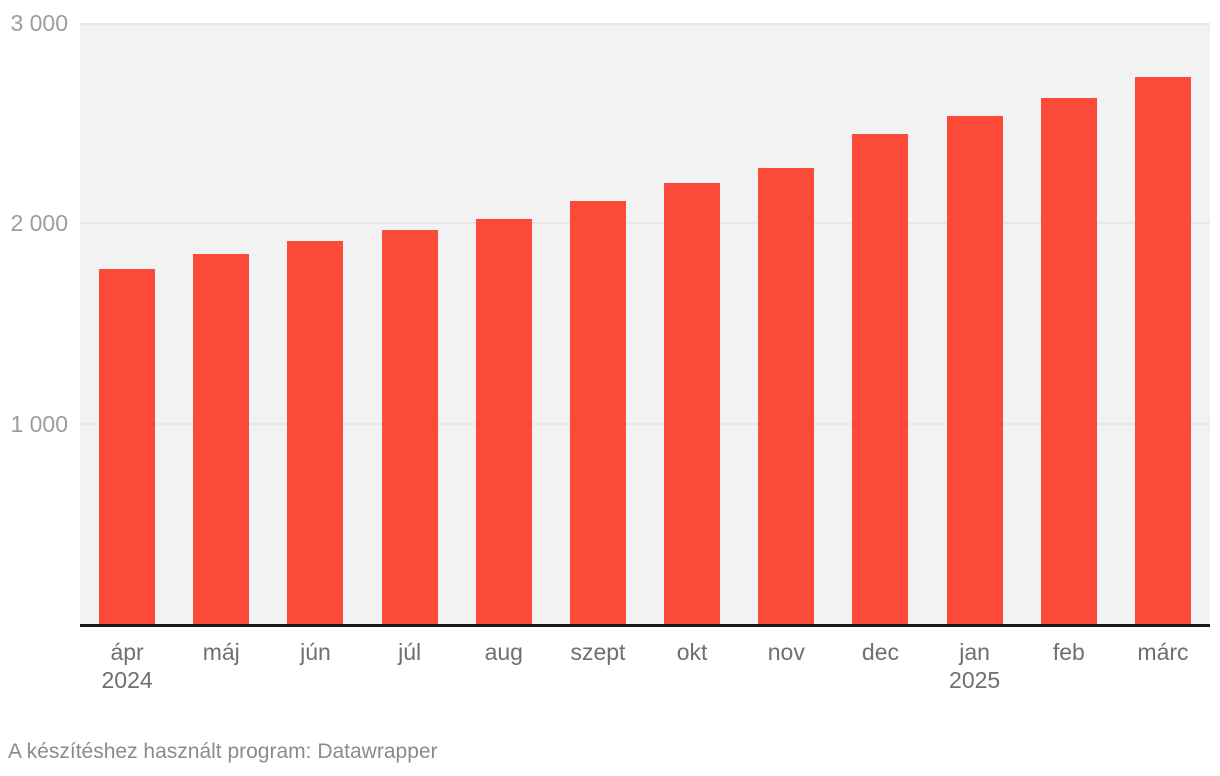 This screenshot has height=776, width=1220. I want to click on x-tick-label: máj, so click(221, 666).